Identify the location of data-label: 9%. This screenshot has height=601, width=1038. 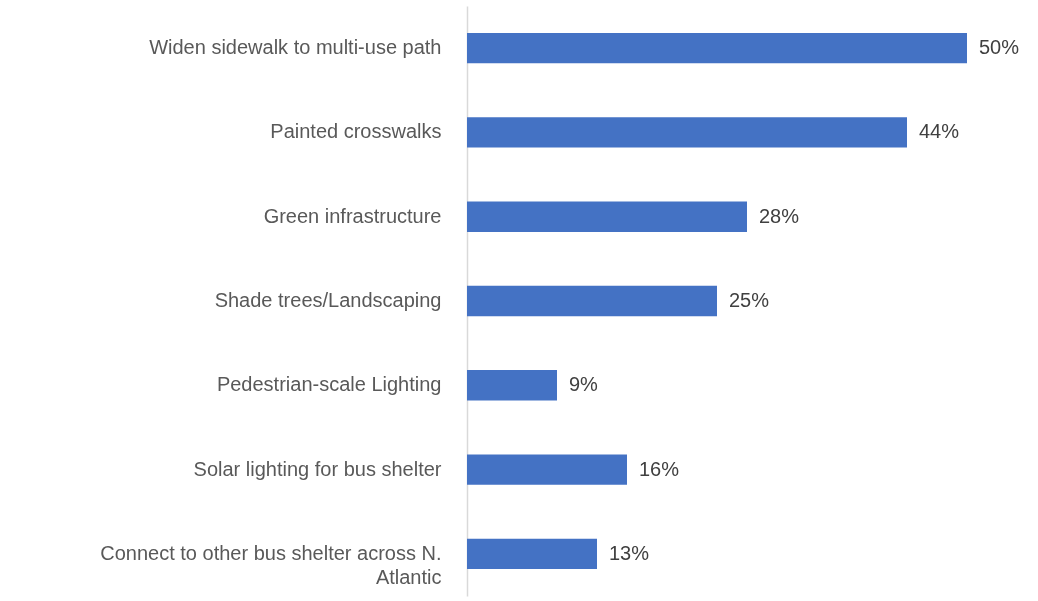
(584, 384).